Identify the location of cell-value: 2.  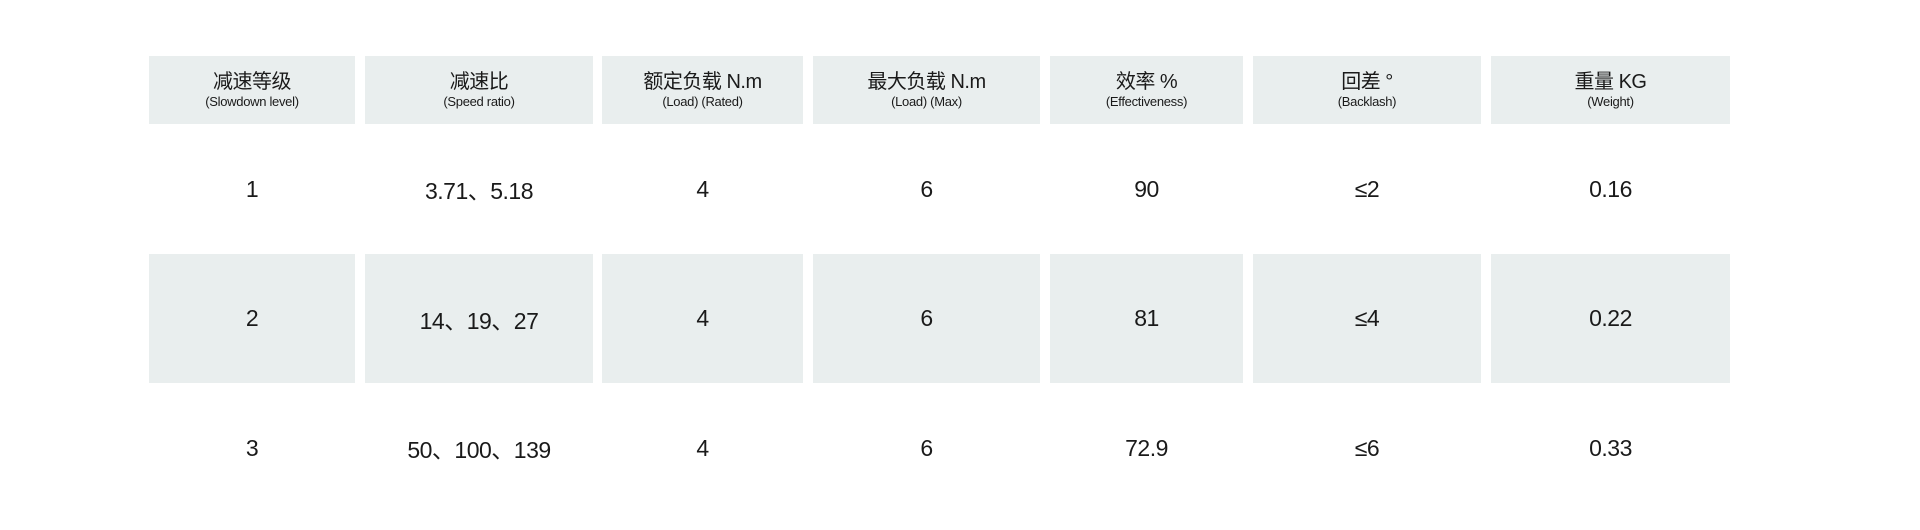
(252, 318).